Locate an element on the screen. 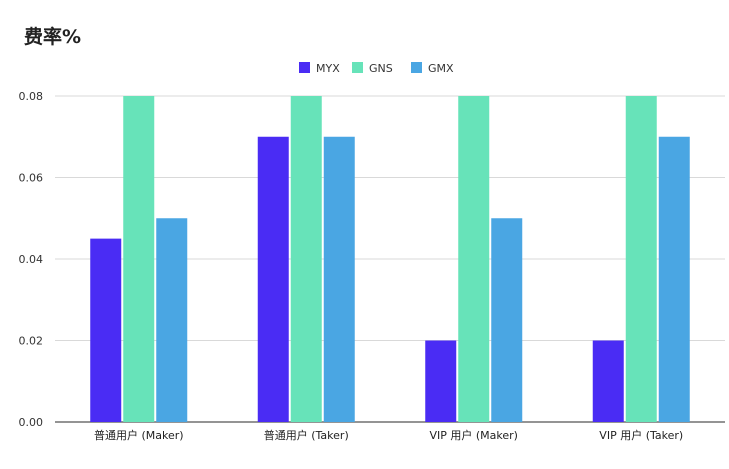  legend: MYX GNS GMX is located at coordinates (376, 68).